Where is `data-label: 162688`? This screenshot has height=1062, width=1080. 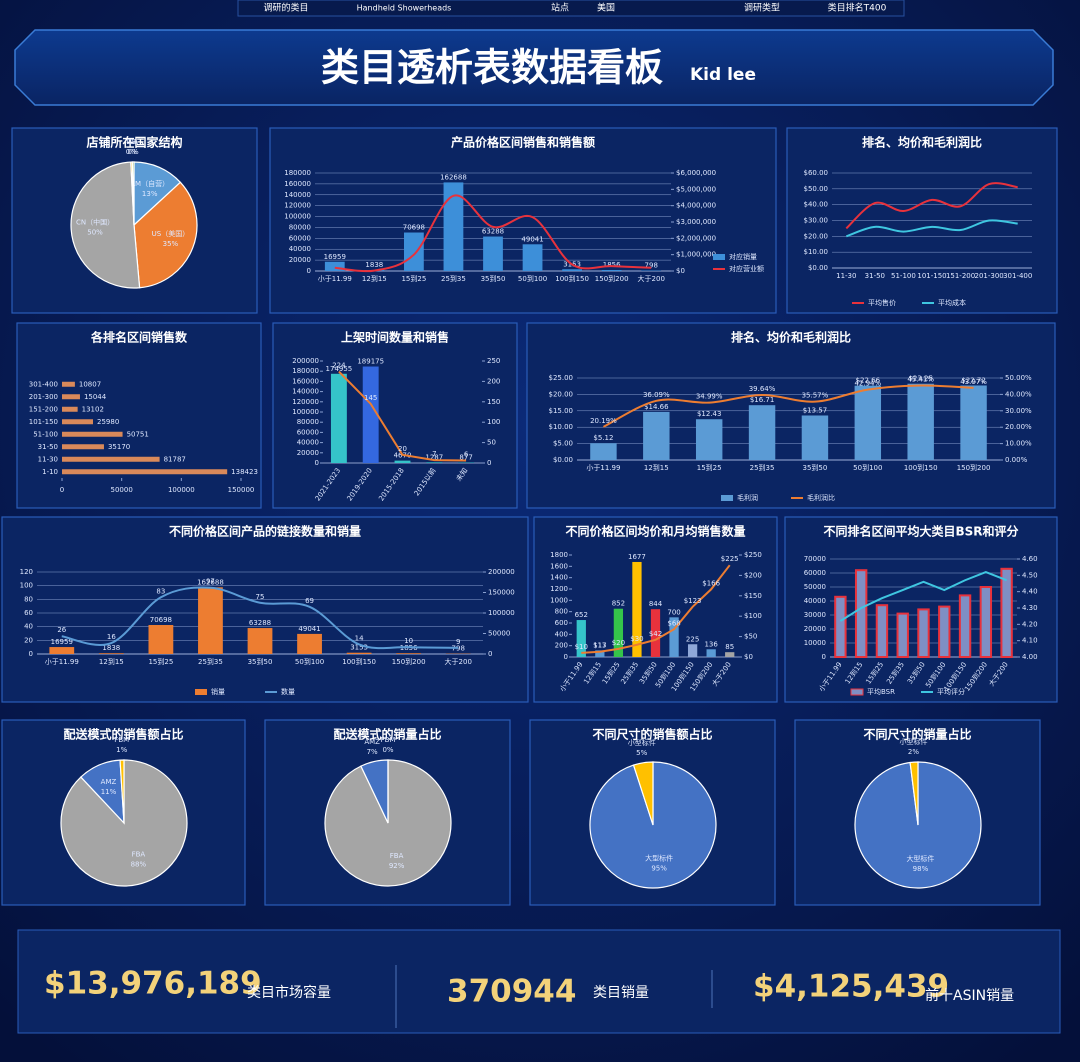 data-label: 162688 is located at coordinates (210, 582).